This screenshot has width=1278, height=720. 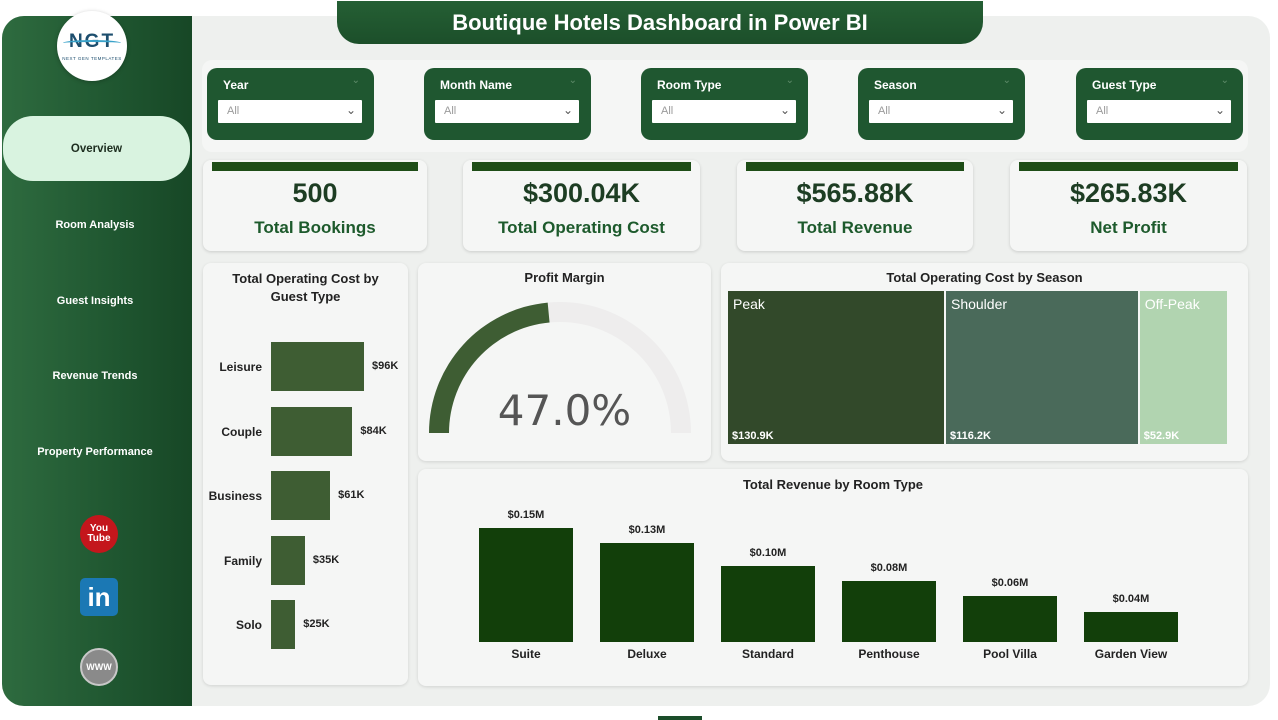 I want to click on vbar-pool-villa, so click(x=1010, y=619).